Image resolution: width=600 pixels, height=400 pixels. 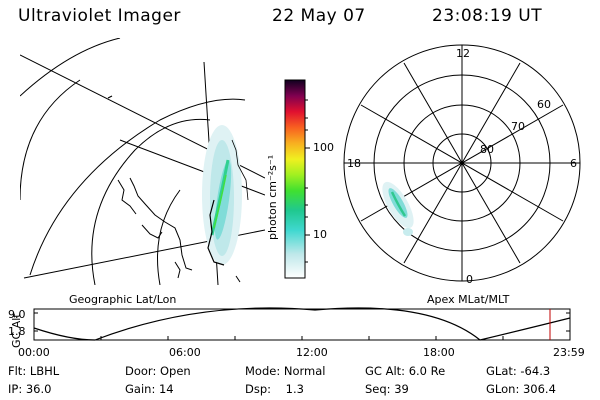 I want to click on info-seq: Seq: 39, so click(x=387, y=389).